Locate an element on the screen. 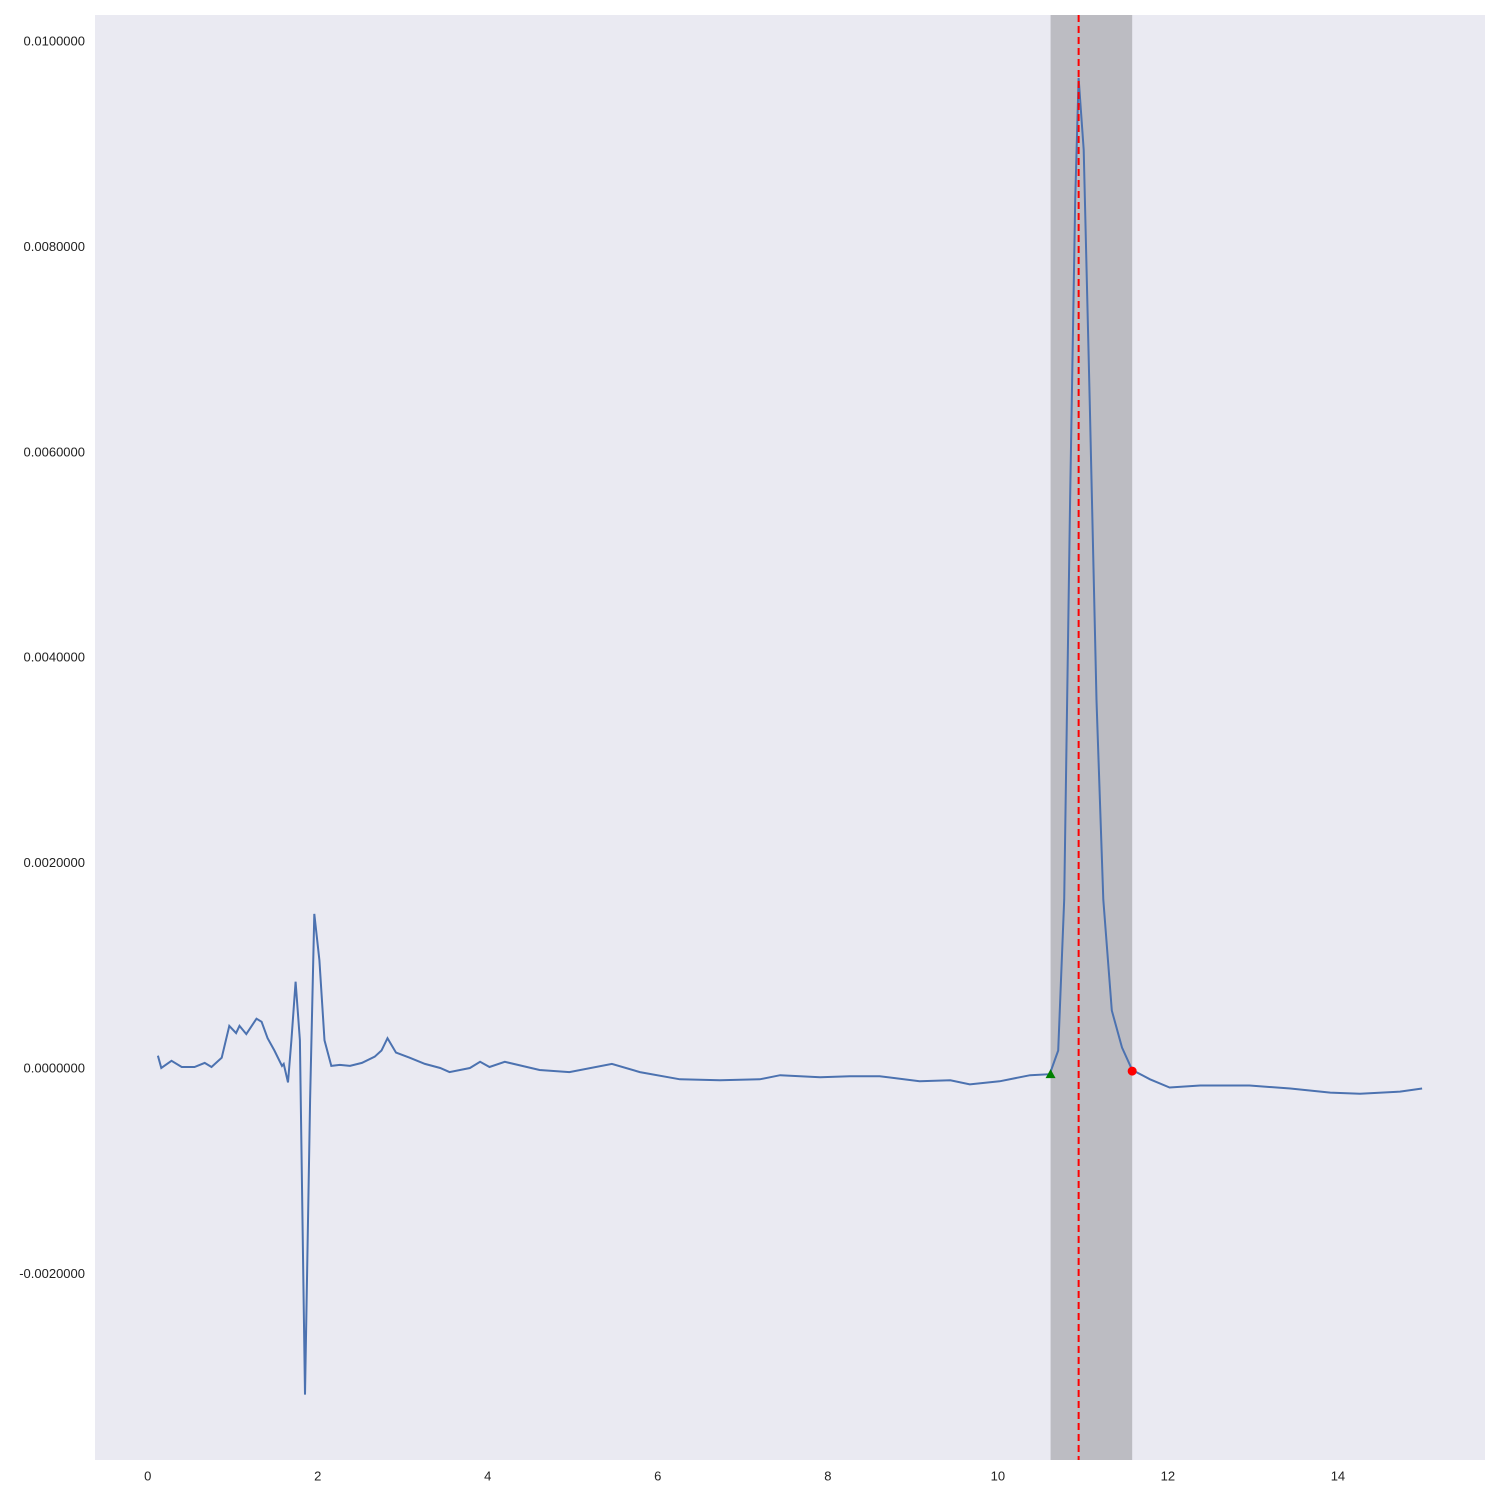 This screenshot has width=1500, height=1505. x-tick-label: 2 is located at coordinates (317, 1475).